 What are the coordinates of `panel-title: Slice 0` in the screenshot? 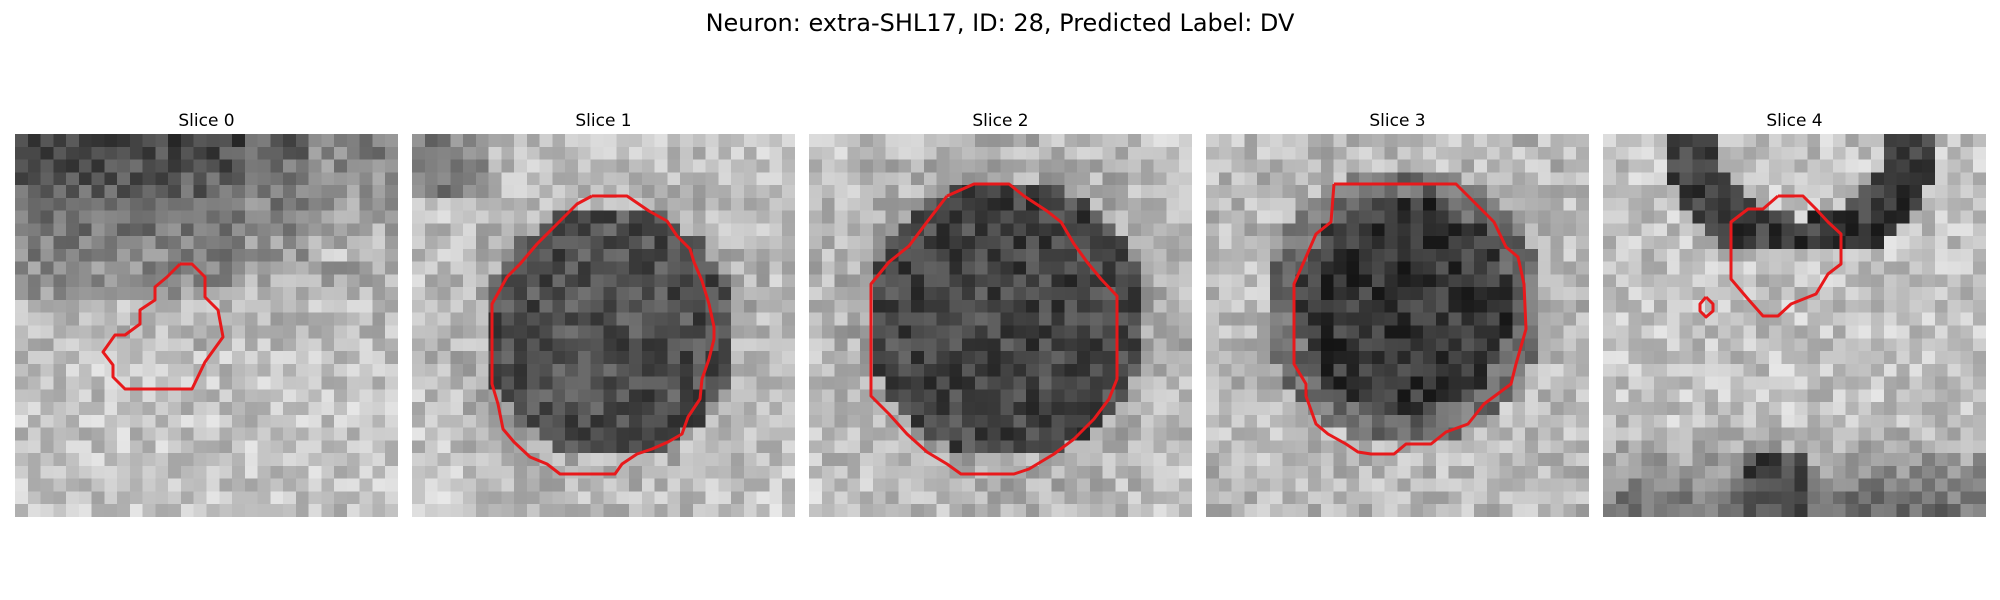 It's located at (206, 121).